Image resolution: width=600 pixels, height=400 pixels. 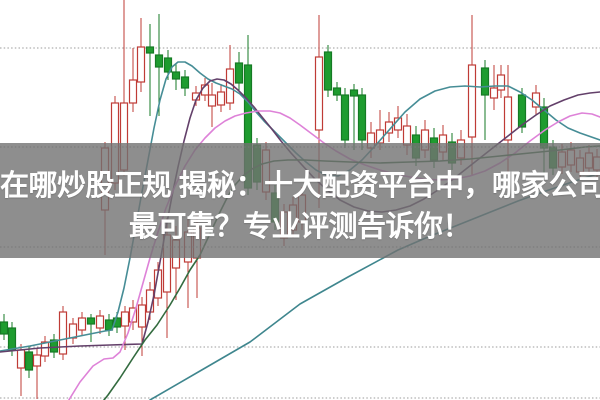 What do you see at coordinates (300, 227) in the screenshot?
I see `headline-line-2: 最可靠？专业评测告诉你！` at bounding box center [300, 227].